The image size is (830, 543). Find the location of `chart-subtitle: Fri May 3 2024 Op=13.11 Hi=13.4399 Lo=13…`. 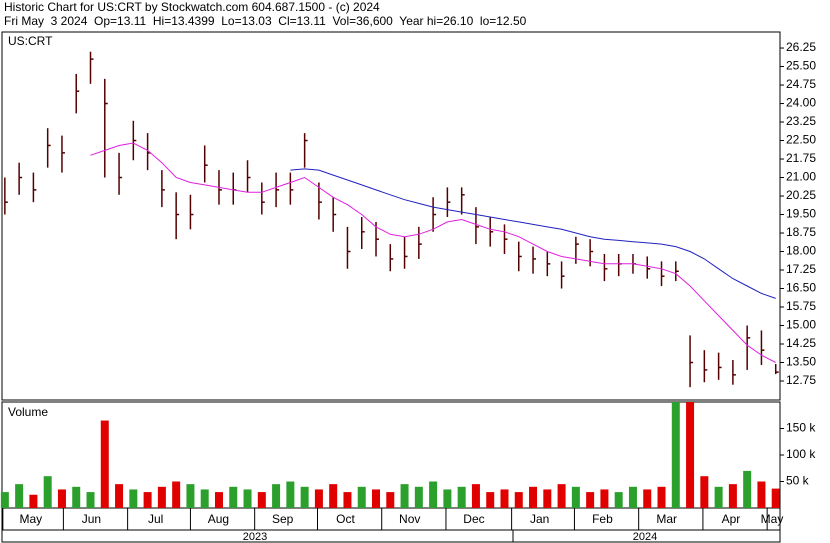

chart-subtitle: Fri May 3 2024 Op=13.11 Hi=13.4399 Lo=13… is located at coordinates (265, 21).